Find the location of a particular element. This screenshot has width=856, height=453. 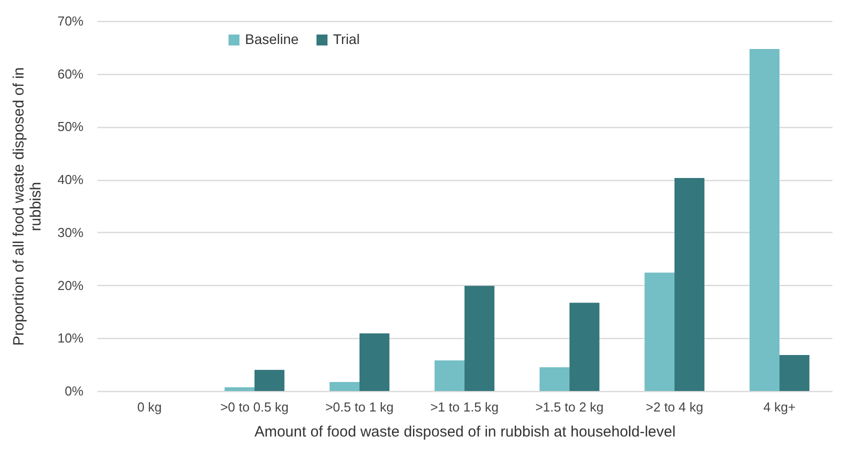

x-tick-label: >2 to 4 kg is located at coordinates (675, 407).